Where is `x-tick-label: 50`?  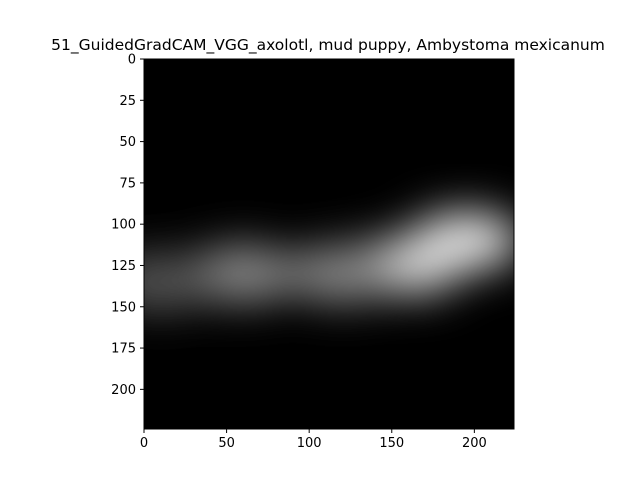 x-tick-label: 50 is located at coordinates (226, 443).